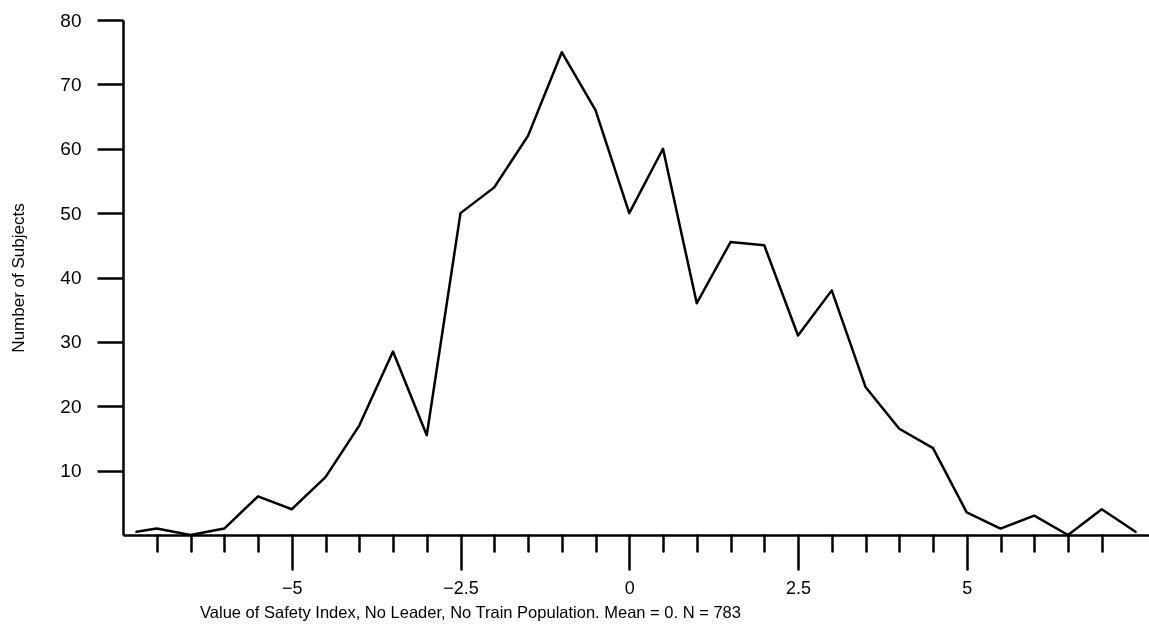  Describe the element at coordinates (19, 278) in the screenshot. I see `y-axis-title: Number of Subjects` at that location.